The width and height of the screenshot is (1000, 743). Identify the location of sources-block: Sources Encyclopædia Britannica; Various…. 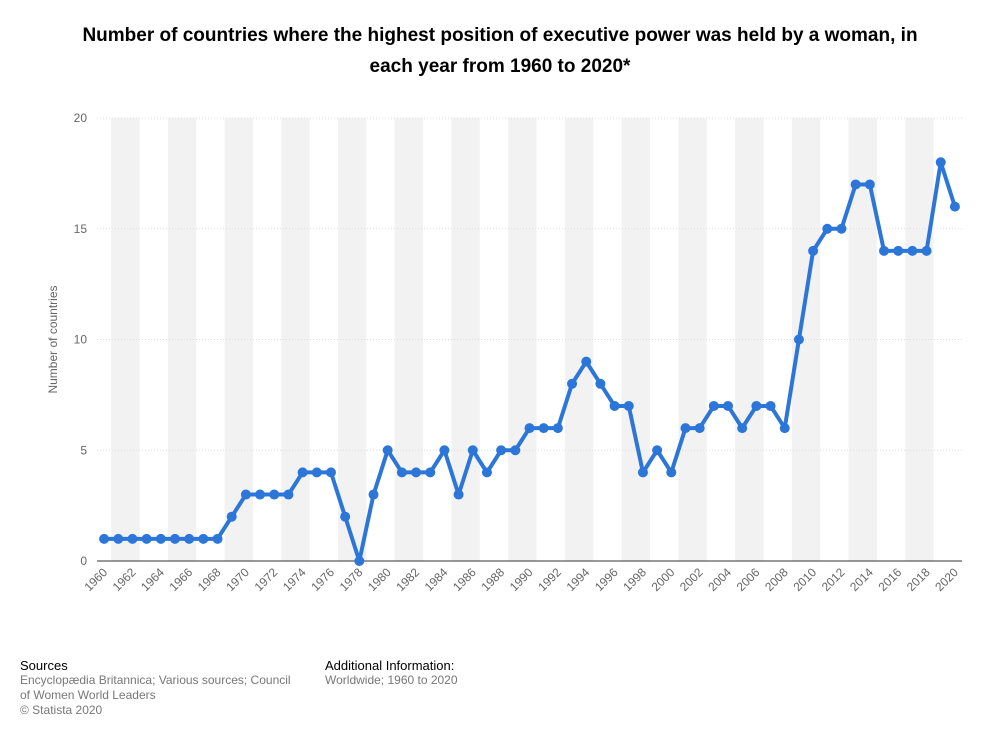
(170, 688).